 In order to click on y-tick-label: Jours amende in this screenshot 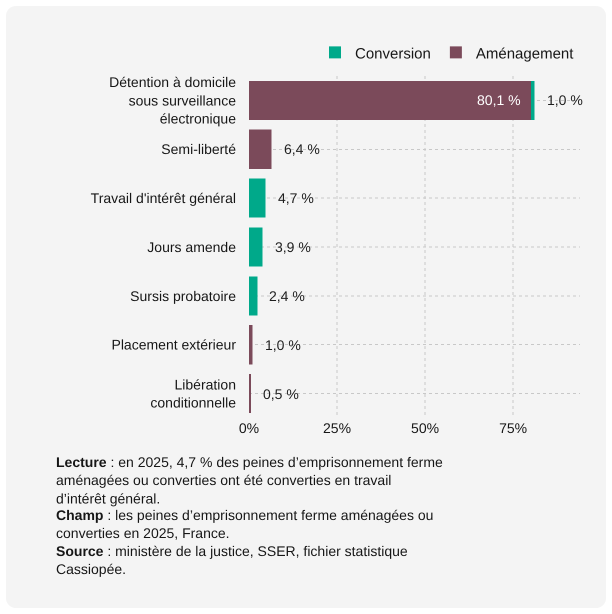, I will do `click(191, 246)`.